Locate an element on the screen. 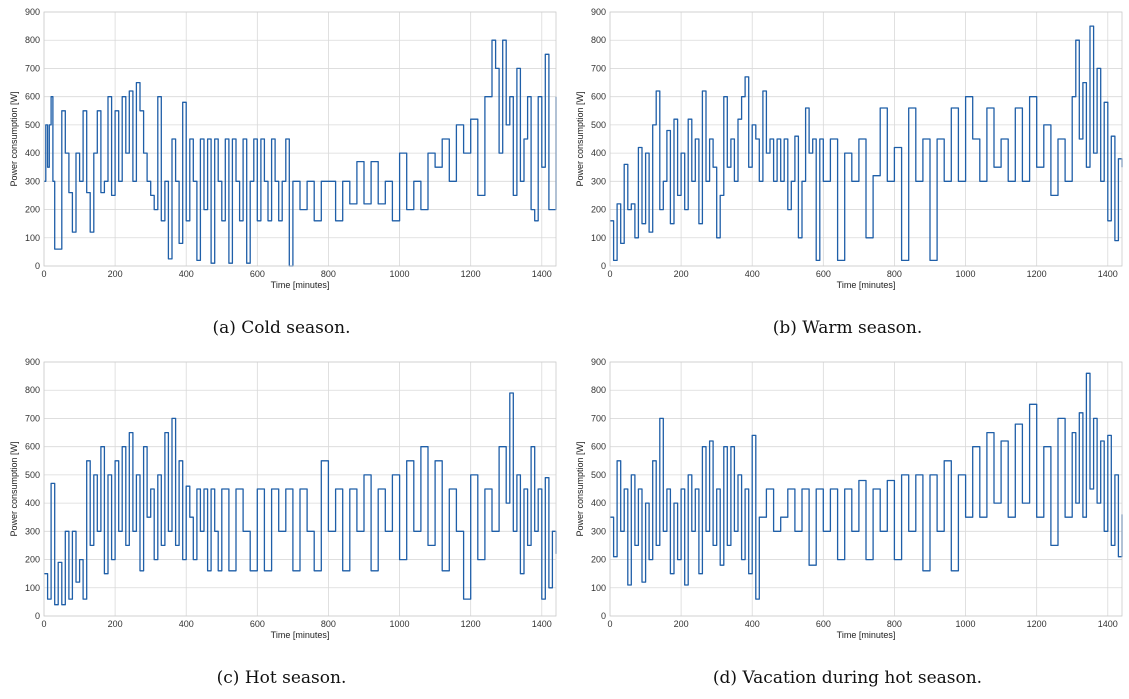 The width and height of the screenshot is (1129, 699). caption-warm-season: (b) Warm season. is located at coordinates (847, 328).